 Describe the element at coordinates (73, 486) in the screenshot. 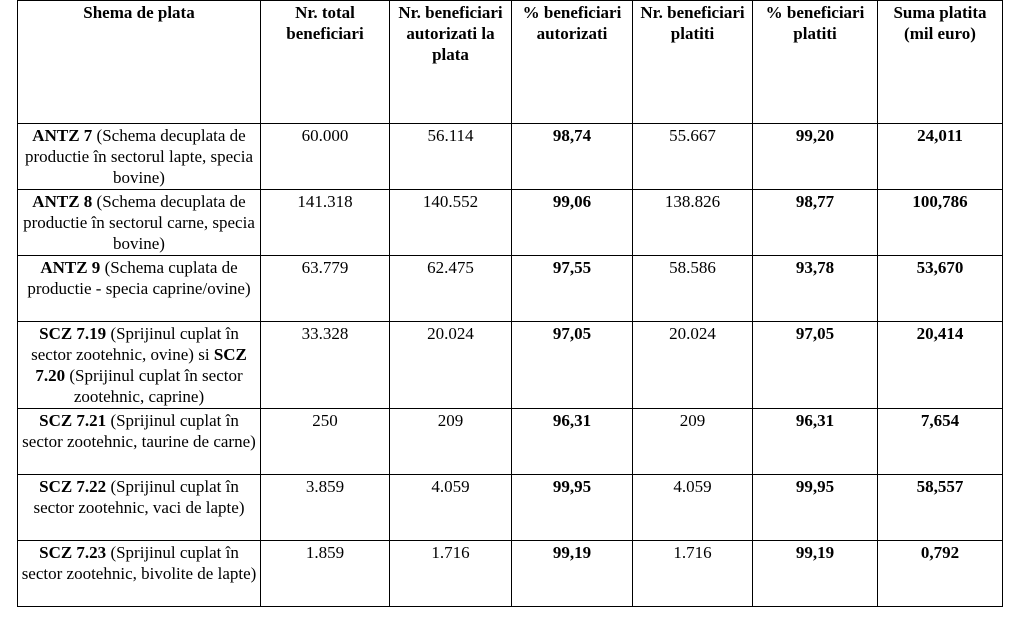

I see `scheme-code: SCZ 7.22` at that location.